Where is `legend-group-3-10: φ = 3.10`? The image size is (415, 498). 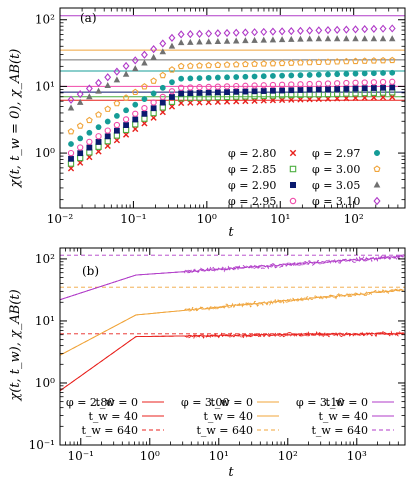
legend-group-3-10: φ = 3.10 is located at coordinates (320, 402).